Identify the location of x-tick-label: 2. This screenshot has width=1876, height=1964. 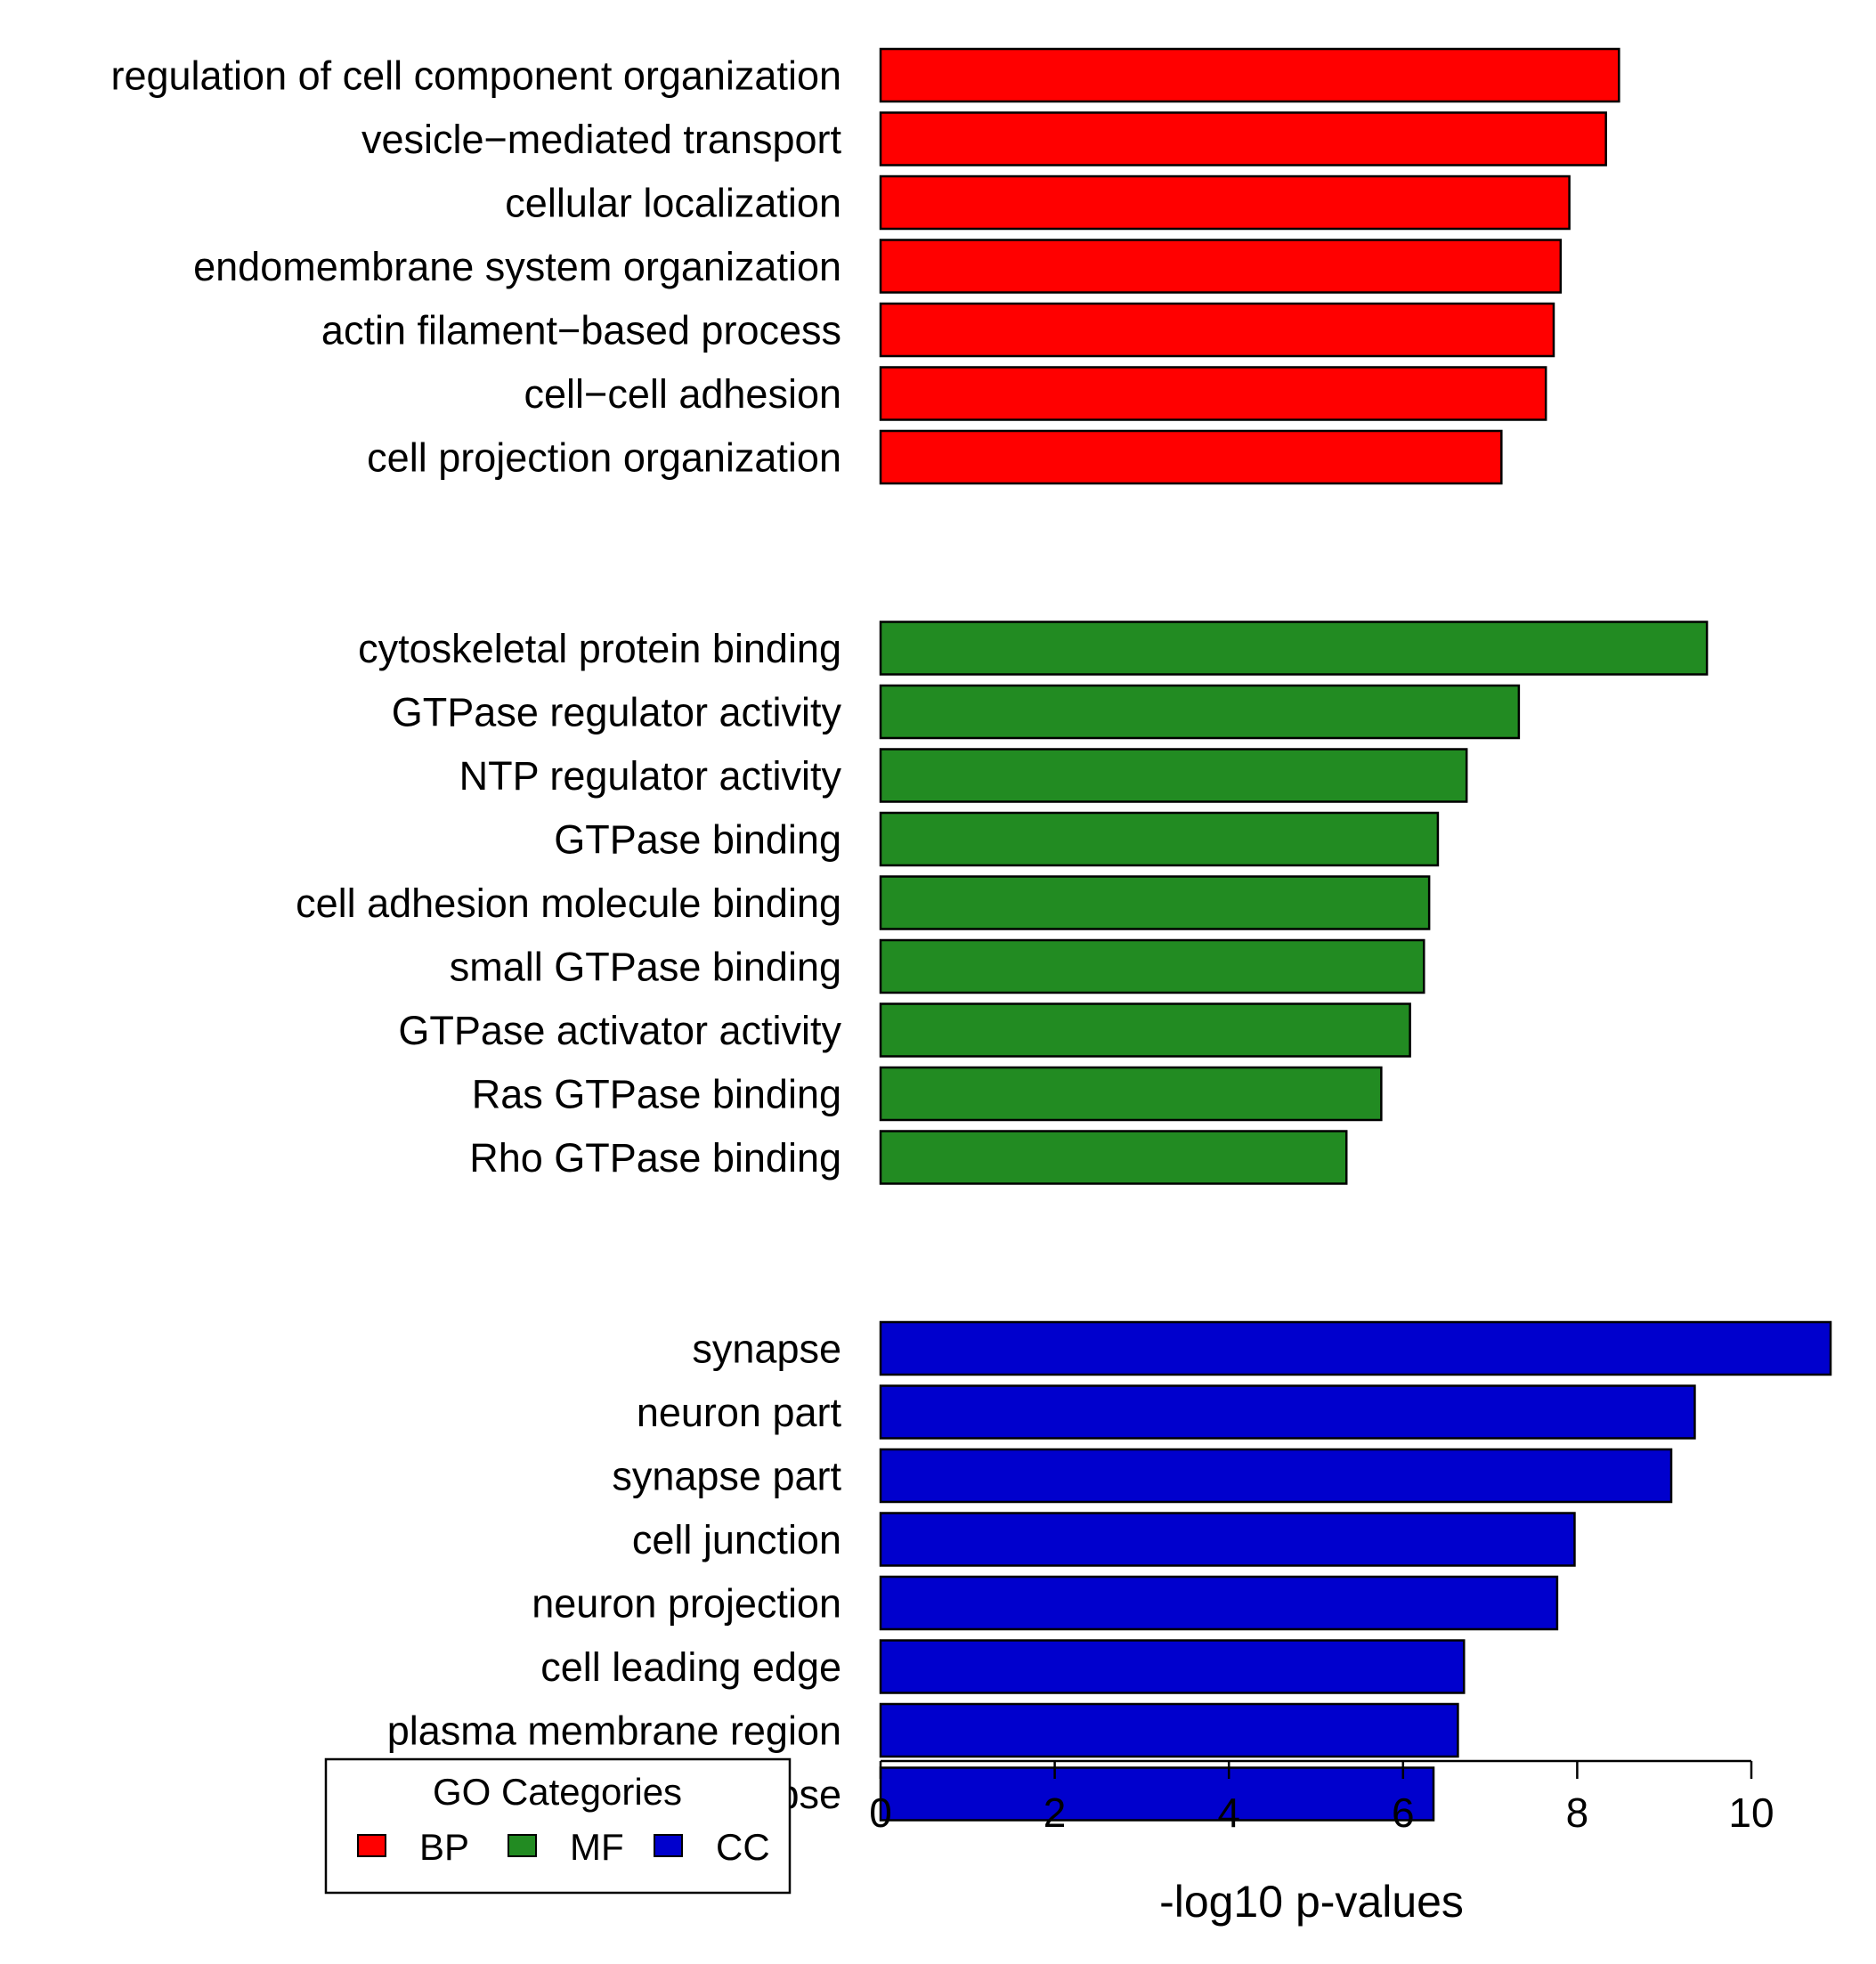
(1055, 1813).